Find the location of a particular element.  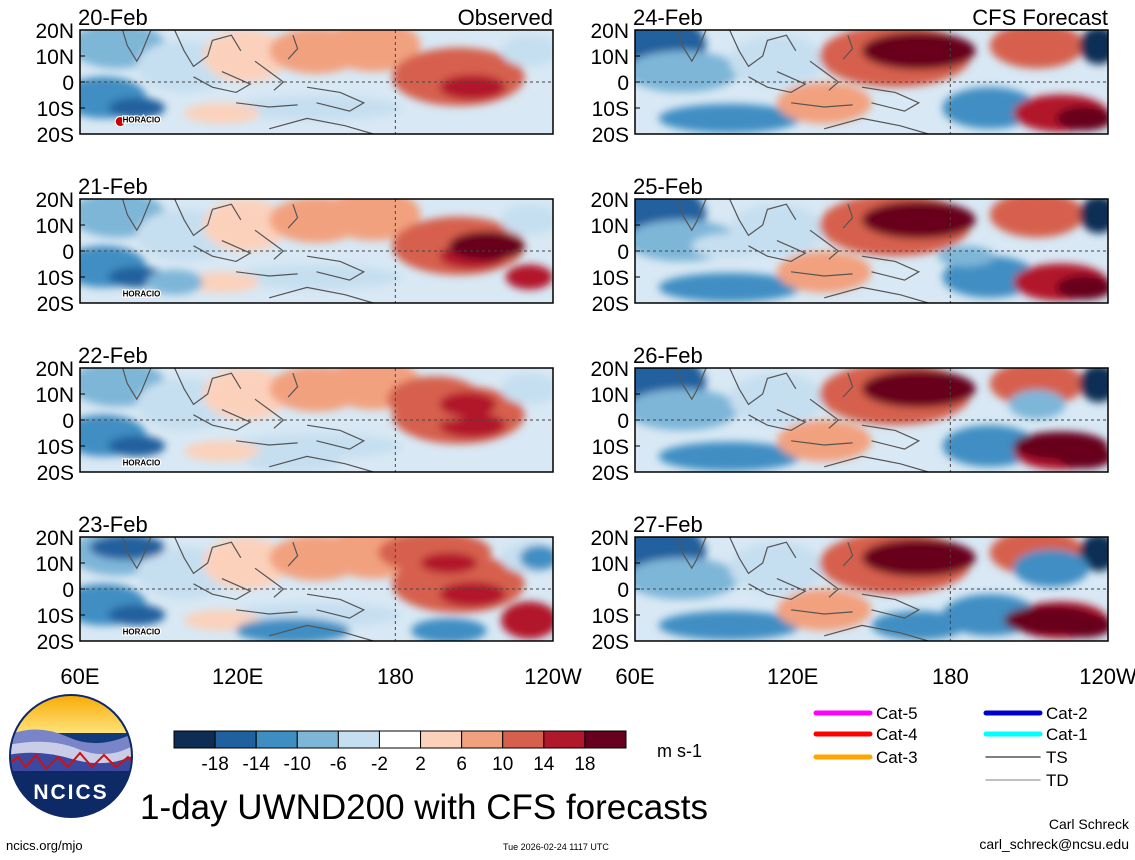

colorbar-label: 10 is located at coordinates (502, 764).